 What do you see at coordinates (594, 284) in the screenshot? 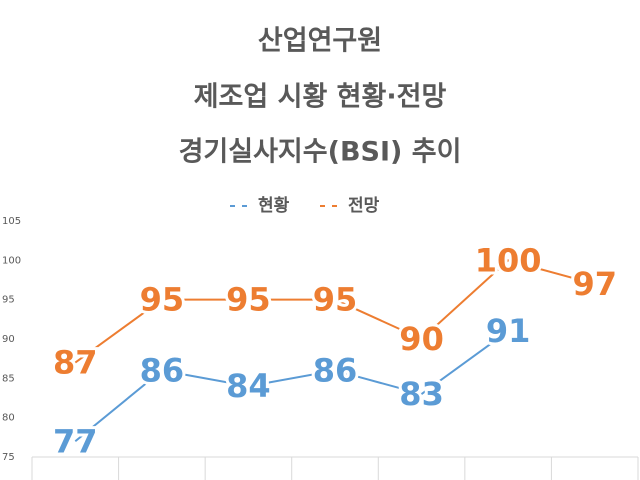
I see `data-label: 97` at bounding box center [594, 284].